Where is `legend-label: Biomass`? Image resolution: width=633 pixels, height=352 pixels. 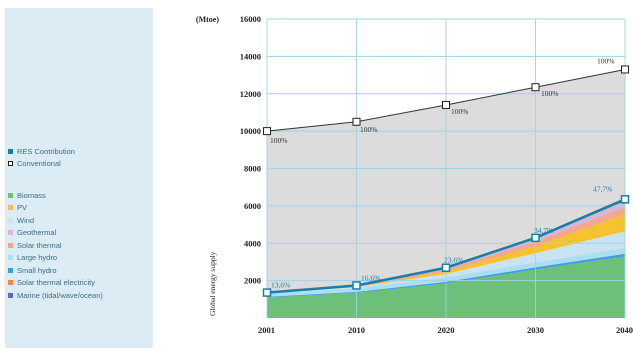
legend-label: Biomass is located at coordinates (31, 195).